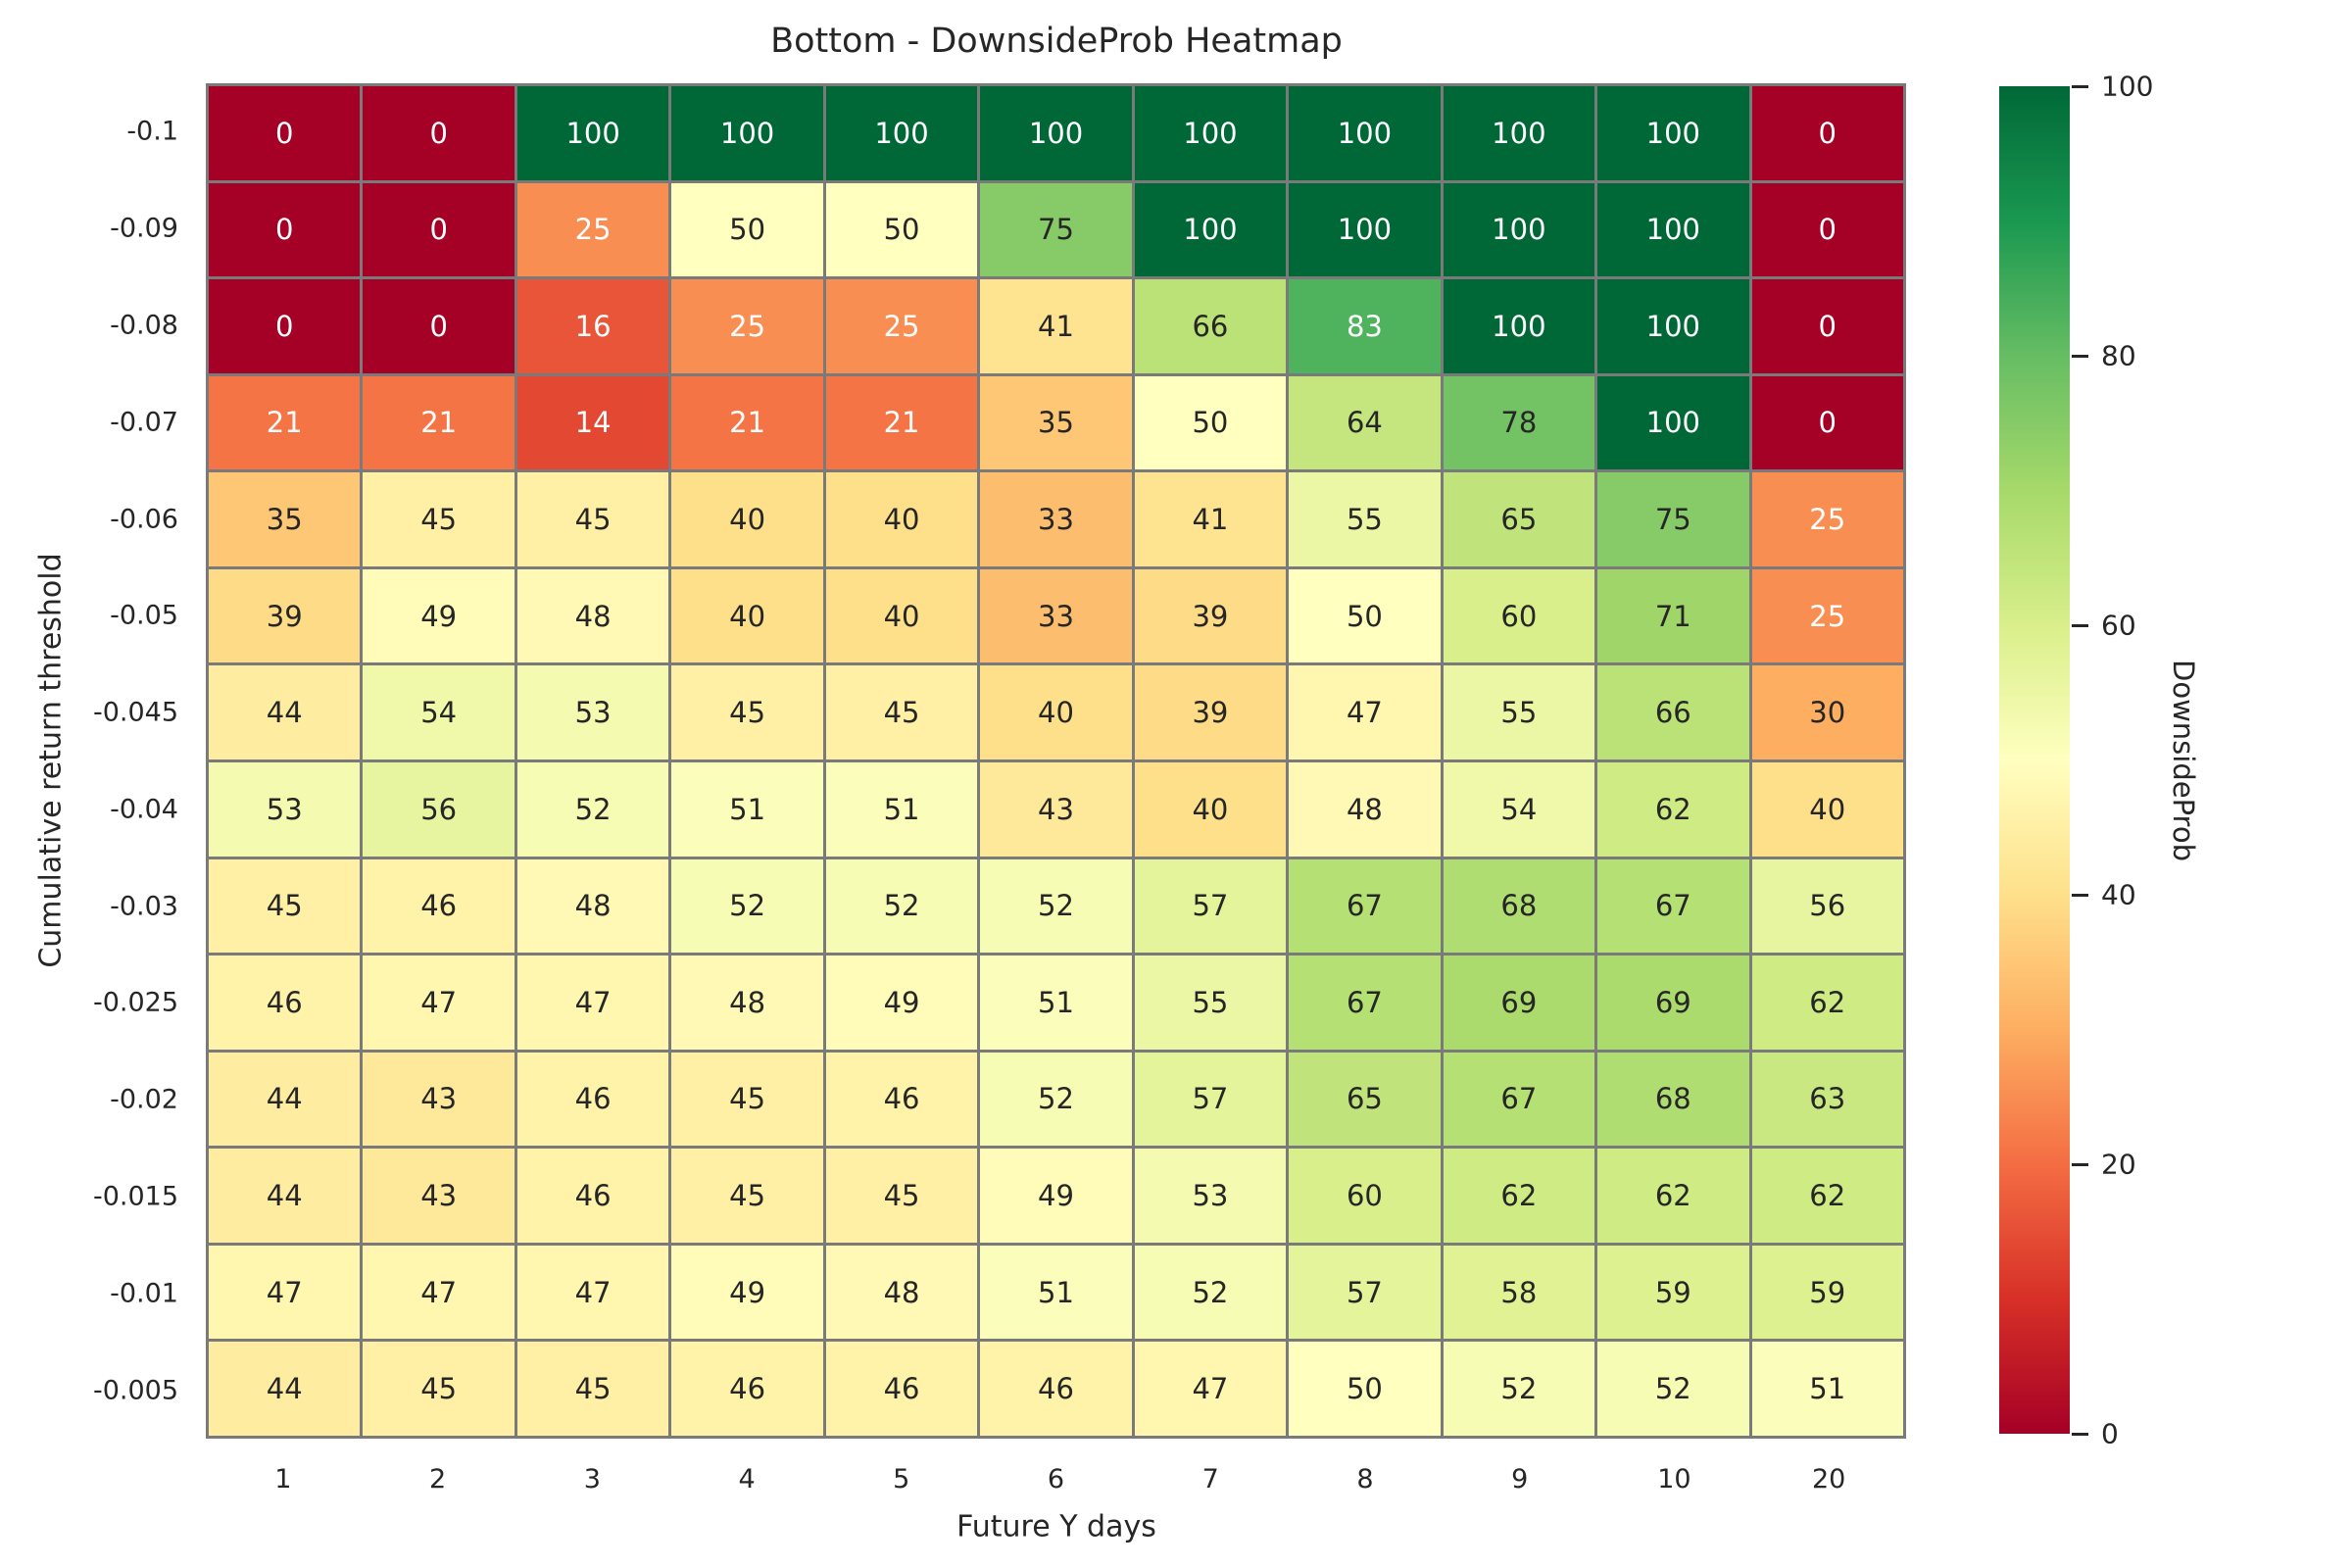 Image resolution: width=2352 pixels, height=1568 pixels. Describe the element at coordinates (135, 1002) in the screenshot. I see `y-tick-label: -0.025` at that location.